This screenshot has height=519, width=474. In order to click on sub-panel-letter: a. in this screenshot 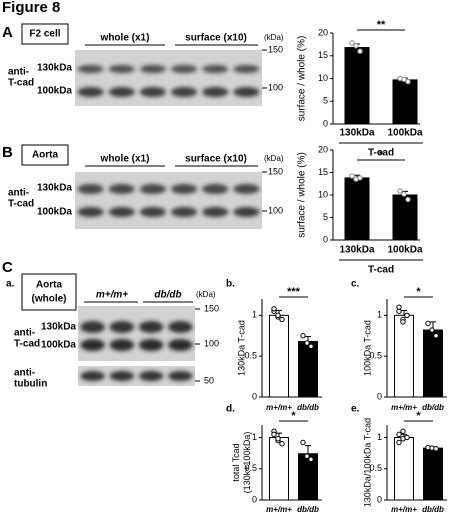, I will do `click(10, 284)`.